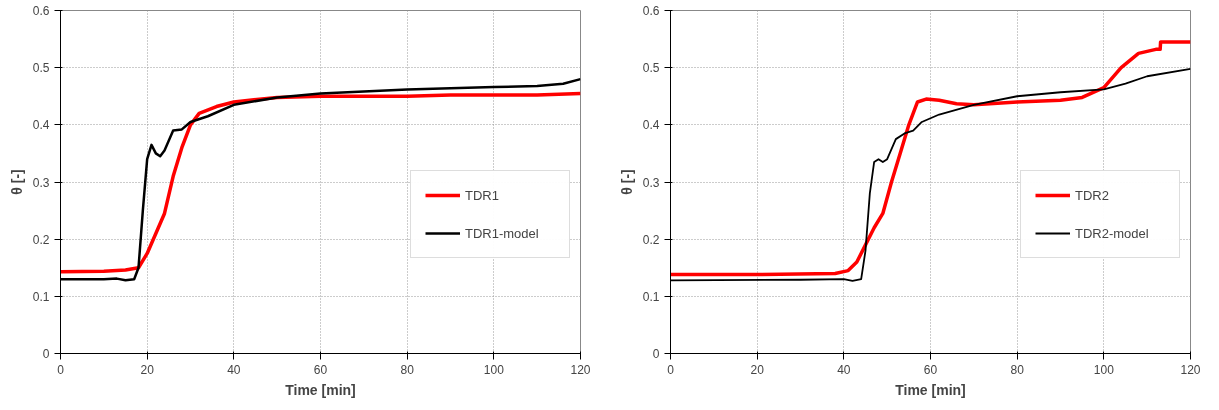  What do you see at coordinates (1092, 195) in the screenshot?
I see `legend-label: TDR2` at bounding box center [1092, 195].